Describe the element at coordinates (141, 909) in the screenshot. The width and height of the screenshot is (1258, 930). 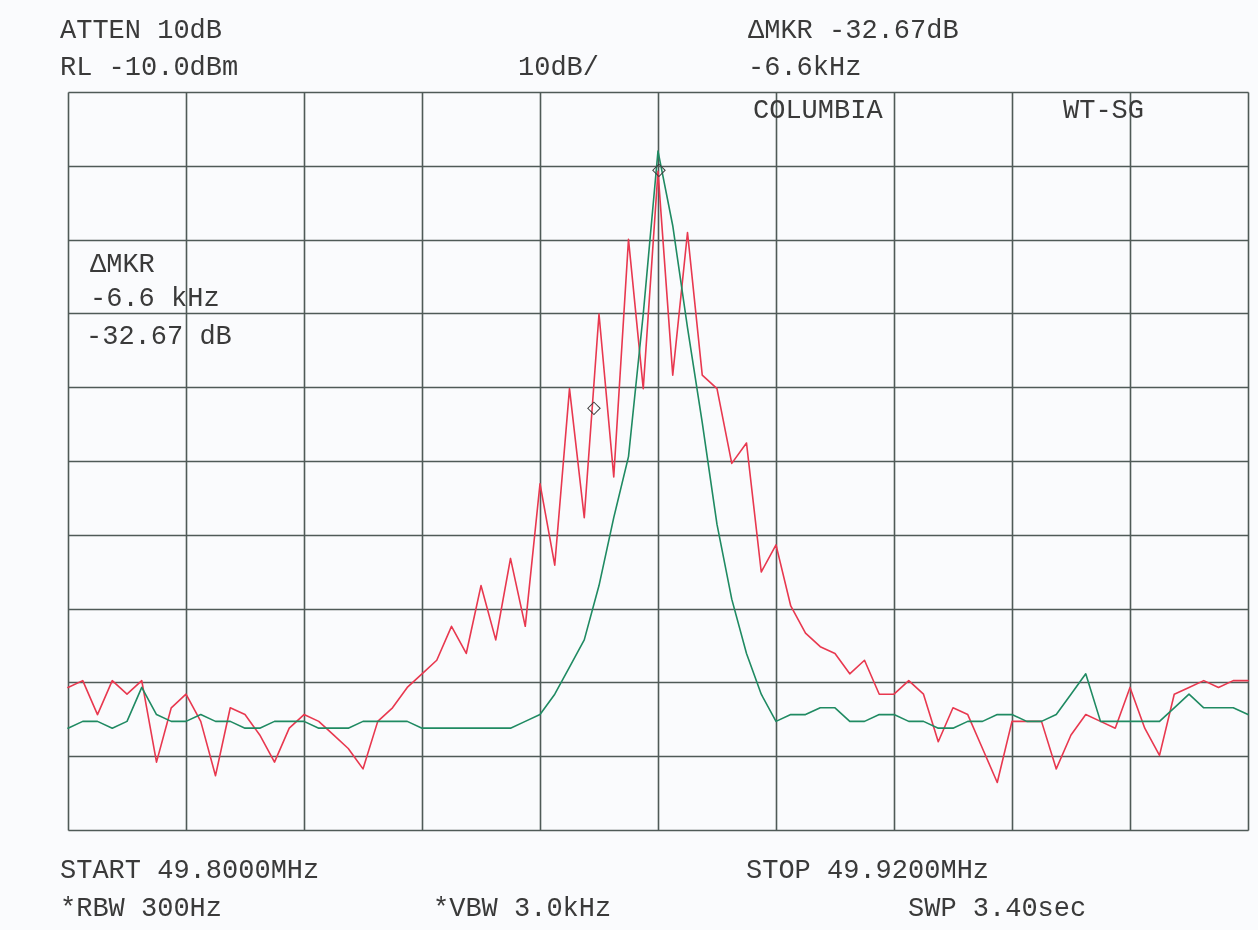
I see `text: *RBW 300Hz` at that location.